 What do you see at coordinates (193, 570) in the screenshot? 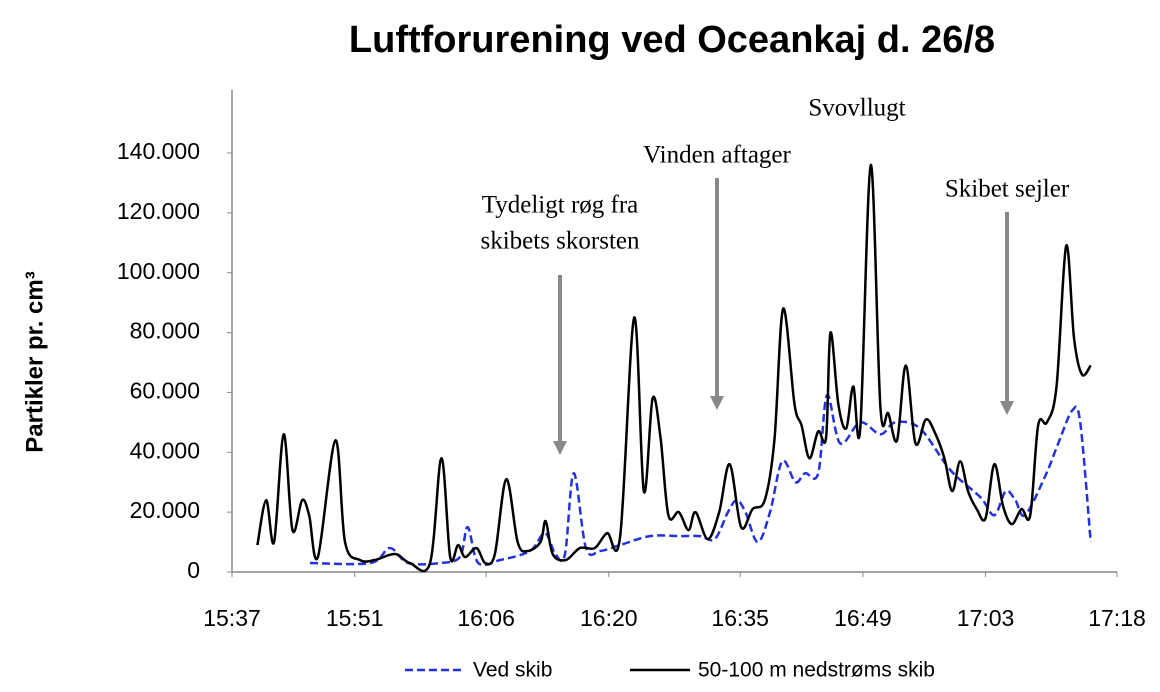
I see `y-tick-label: 0` at bounding box center [193, 570].